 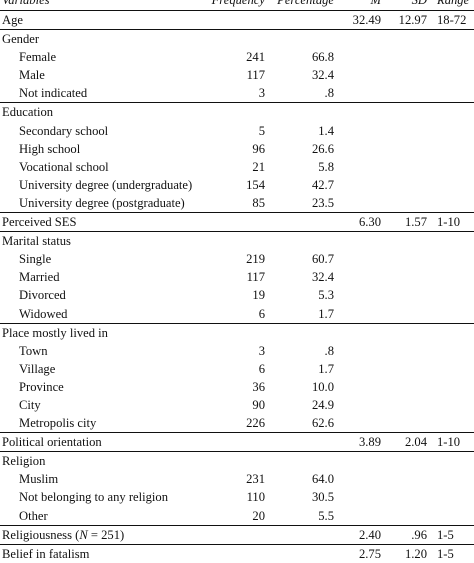 What do you see at coordinates (32, 75) in the screenshot?
I see `row-label: Male` at bounding box center [32, 75].